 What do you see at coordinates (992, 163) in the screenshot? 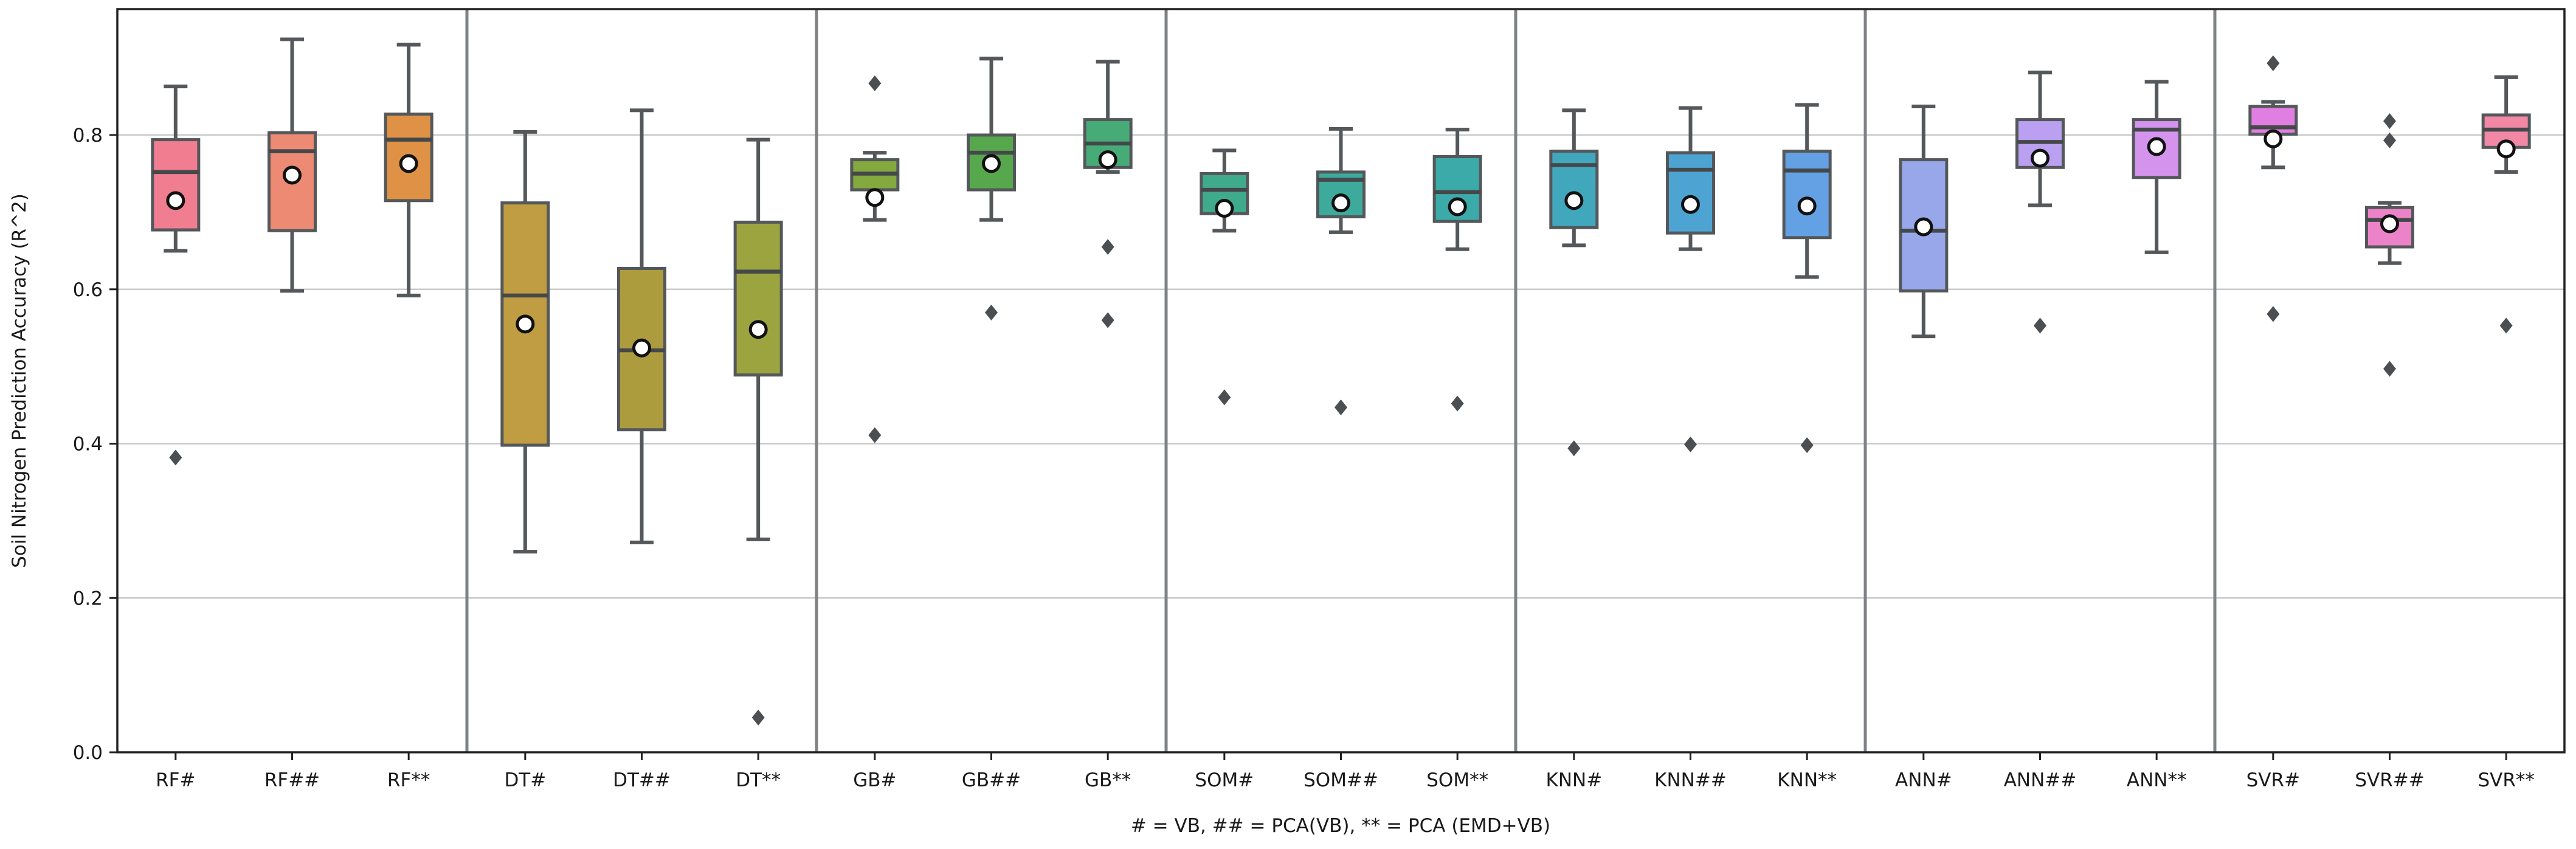
I see `mean-marker-GB##` at bounding box center [992, 163].